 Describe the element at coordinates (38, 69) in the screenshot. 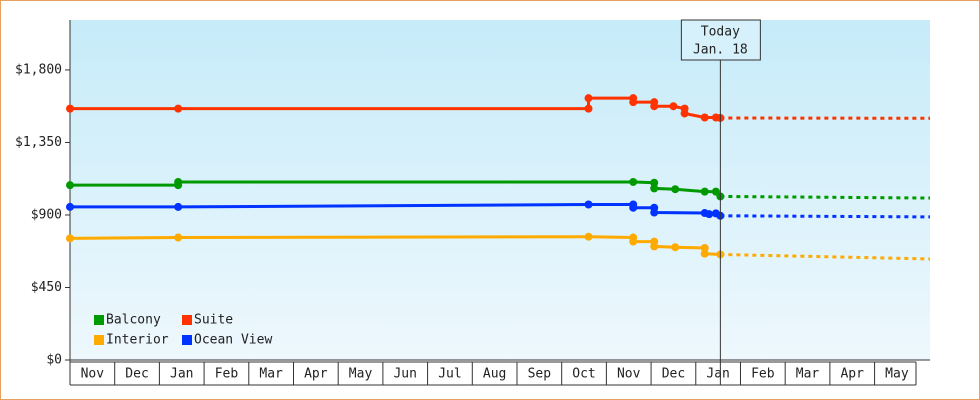

I see `y-tick-label: $1,800` at that location.